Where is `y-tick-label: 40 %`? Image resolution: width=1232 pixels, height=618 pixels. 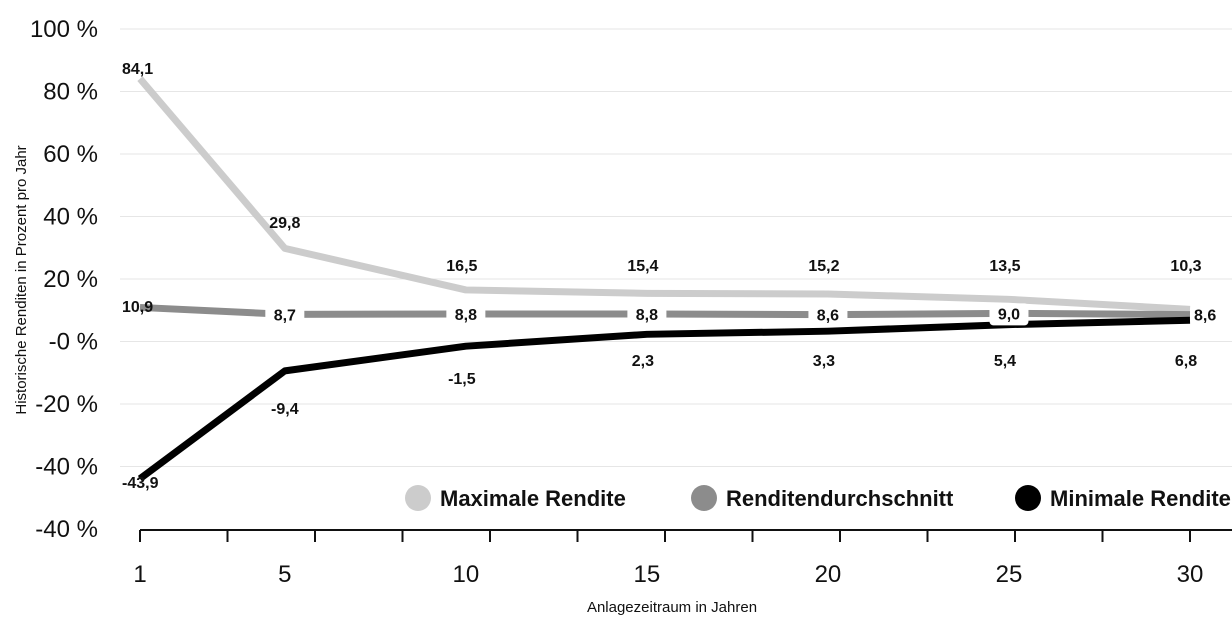 y-tick-label: 40 % is located at coordinates (70, 217).